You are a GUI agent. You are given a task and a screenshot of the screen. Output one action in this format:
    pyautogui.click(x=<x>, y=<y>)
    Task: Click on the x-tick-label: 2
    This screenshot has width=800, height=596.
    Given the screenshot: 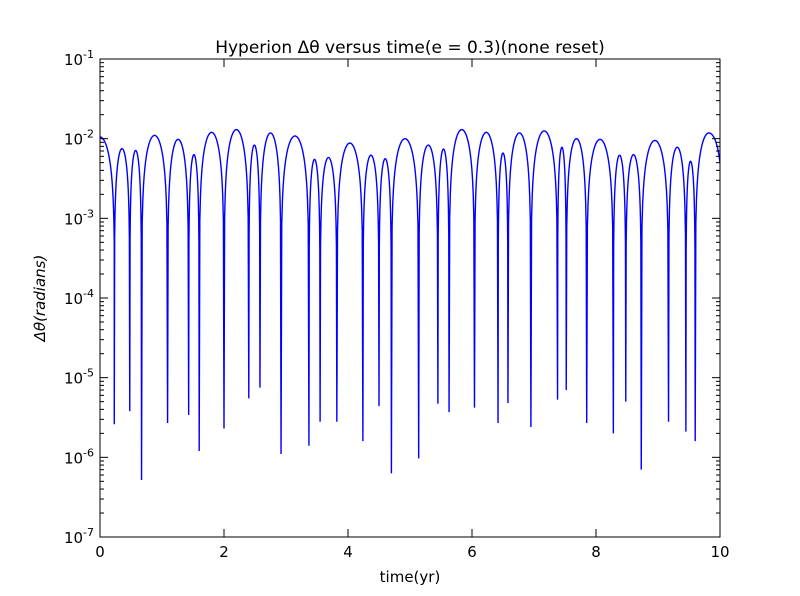 What is the action you would take?
    pyautogui.click(x=224, y=552)
    